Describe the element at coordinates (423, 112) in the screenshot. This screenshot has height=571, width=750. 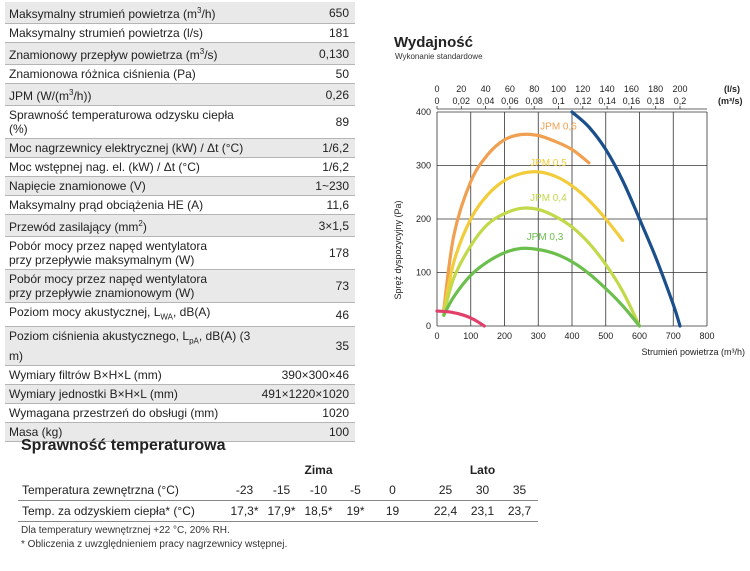
I see `y-tick-label: 400` at that location.